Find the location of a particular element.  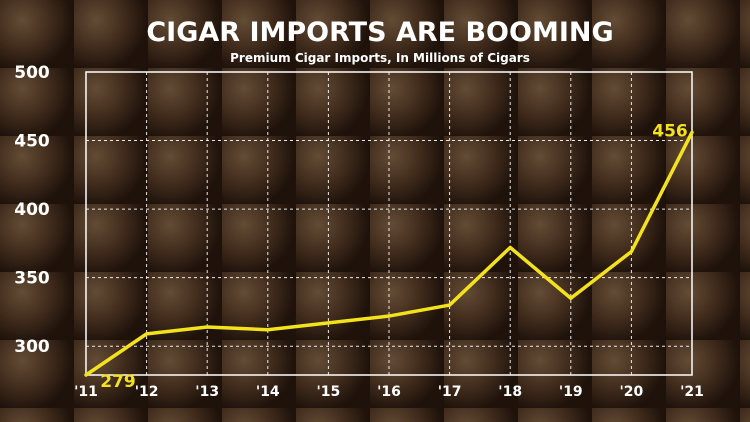

y-tick-label: 300 is located at coordinates (32, 347).